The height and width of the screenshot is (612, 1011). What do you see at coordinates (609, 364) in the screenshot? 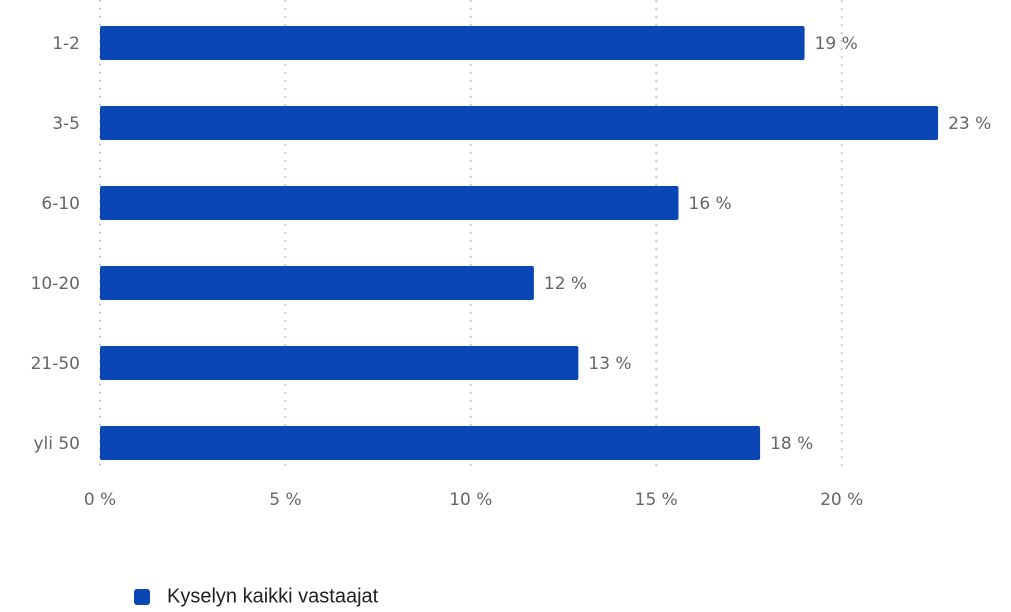
I see `value-label: 13 %` at bounding box center [609, 364].